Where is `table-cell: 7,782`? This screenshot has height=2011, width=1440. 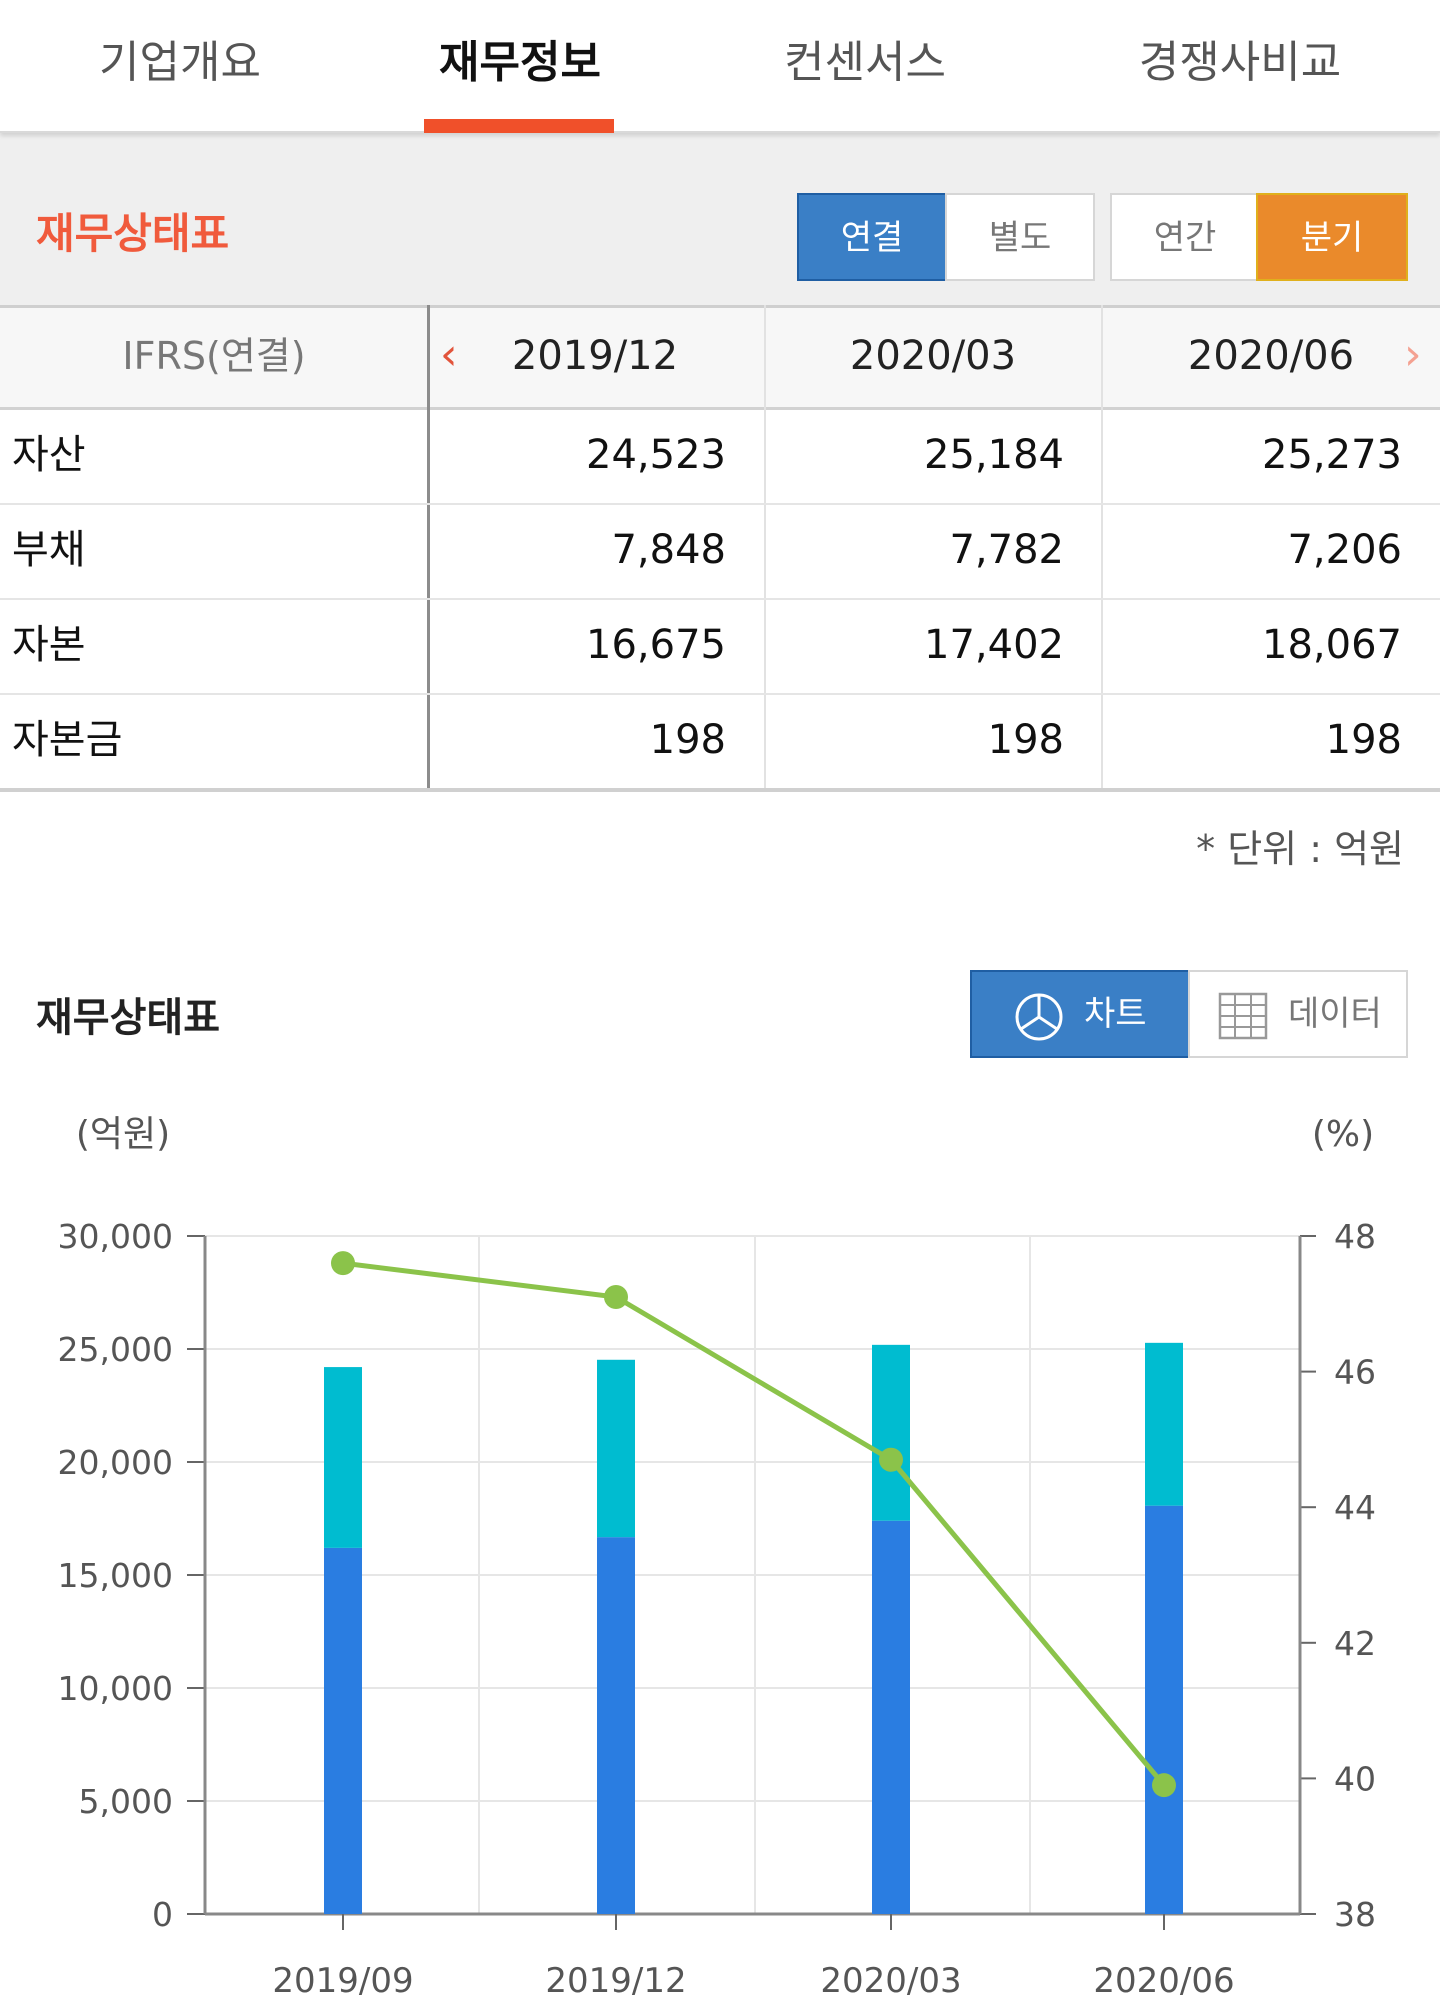
table-cell: 7,782 is located at coordinates (1006, 550).